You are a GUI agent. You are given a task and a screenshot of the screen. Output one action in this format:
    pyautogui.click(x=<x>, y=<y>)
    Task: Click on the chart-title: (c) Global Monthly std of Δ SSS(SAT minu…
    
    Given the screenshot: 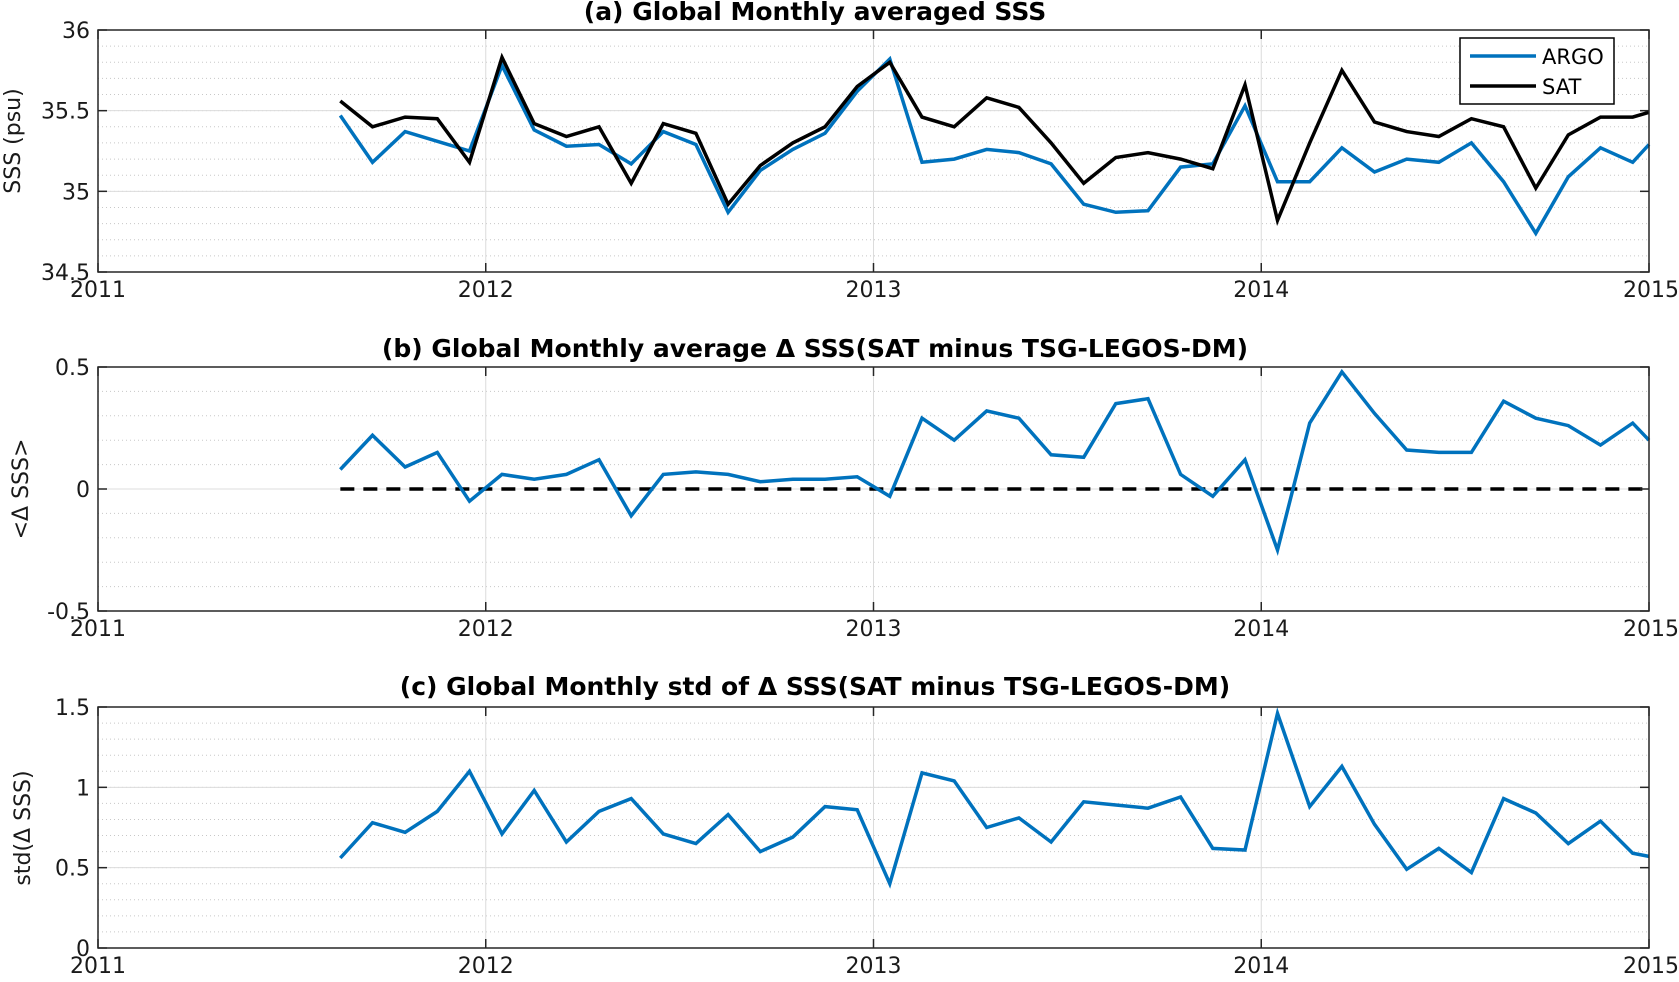 What is the action you would take?
    pyautogui.click(x=815, y=686)
    